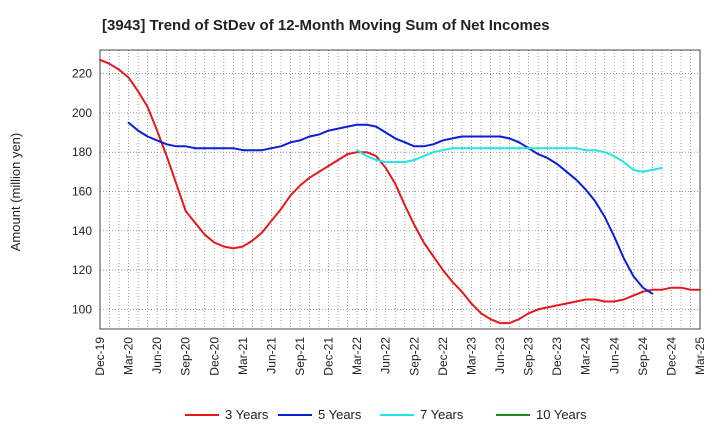  What do you see at coordinates (243, 356) in the screenshot?
I see `x-tick-label: Mar-21` at bounding box center [243, 356].